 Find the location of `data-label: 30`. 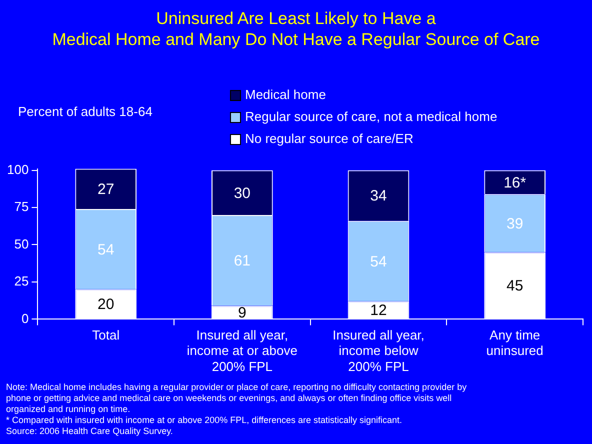

data-label: 30 is located at coordinates (242, 193).